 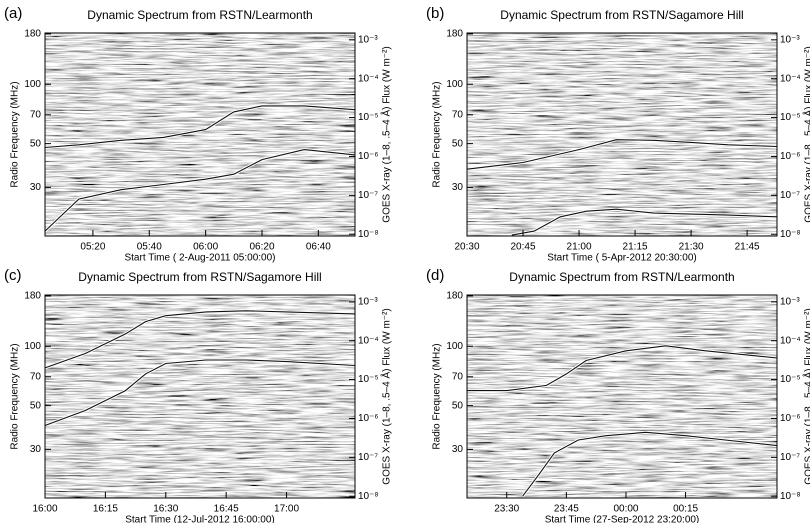 What do you see at coordinates (466, 247) in the screenshot?
I see `x-tick-label: 20:30` at bounding box center [466, 247].